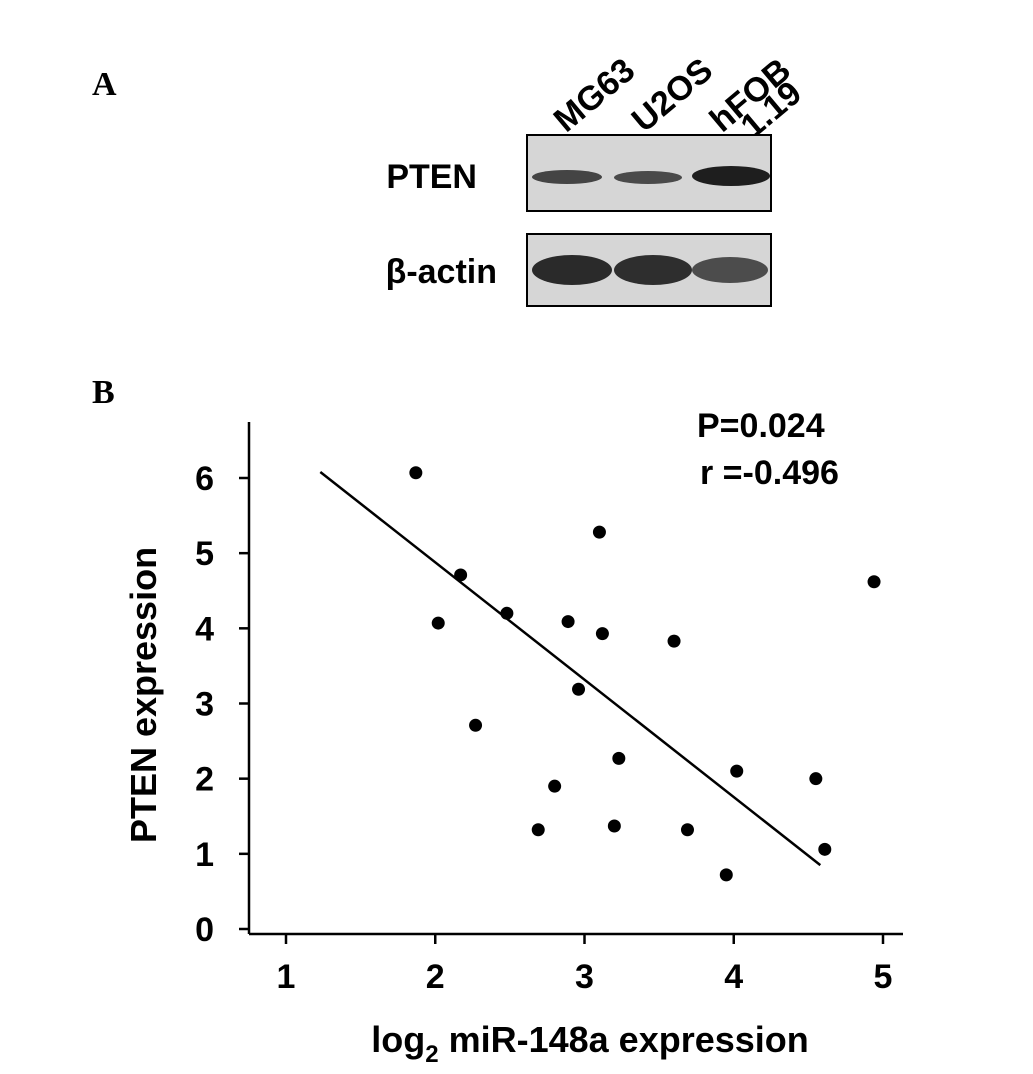  Describe the element at coordinates (204, 930) in the screenshot. I see `y-tick-label: 0` at that location.